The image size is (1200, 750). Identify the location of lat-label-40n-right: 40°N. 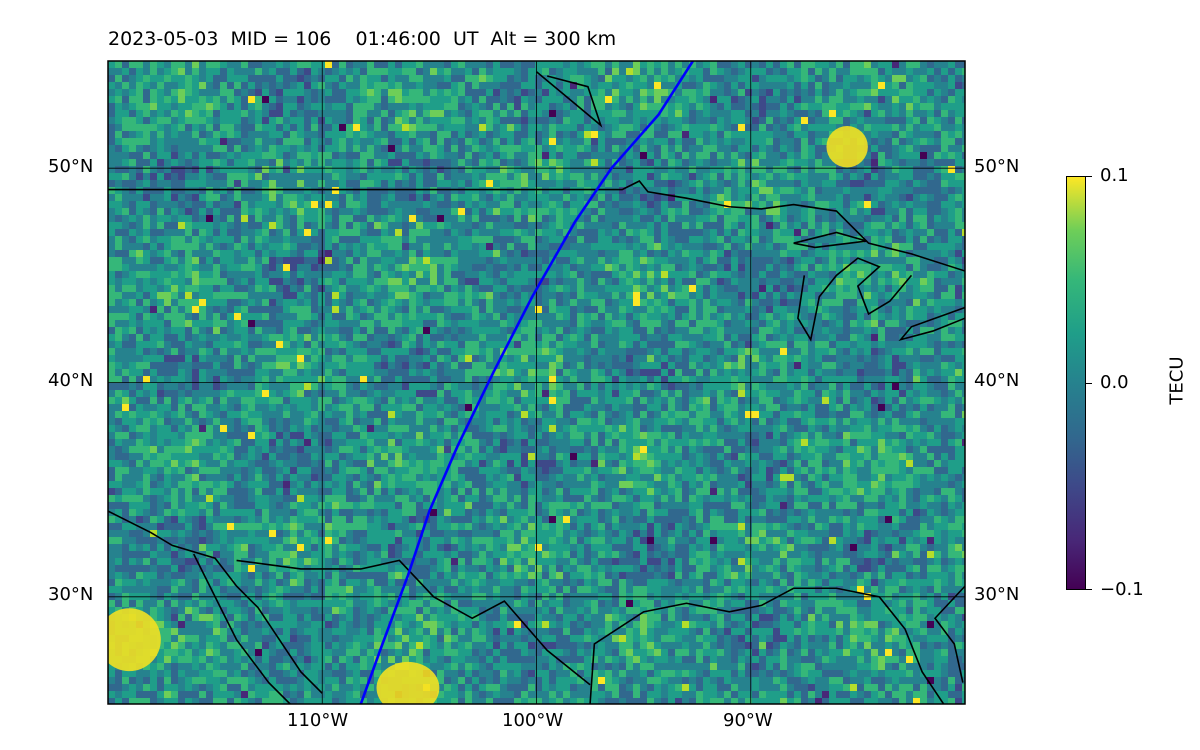
(997, 380).